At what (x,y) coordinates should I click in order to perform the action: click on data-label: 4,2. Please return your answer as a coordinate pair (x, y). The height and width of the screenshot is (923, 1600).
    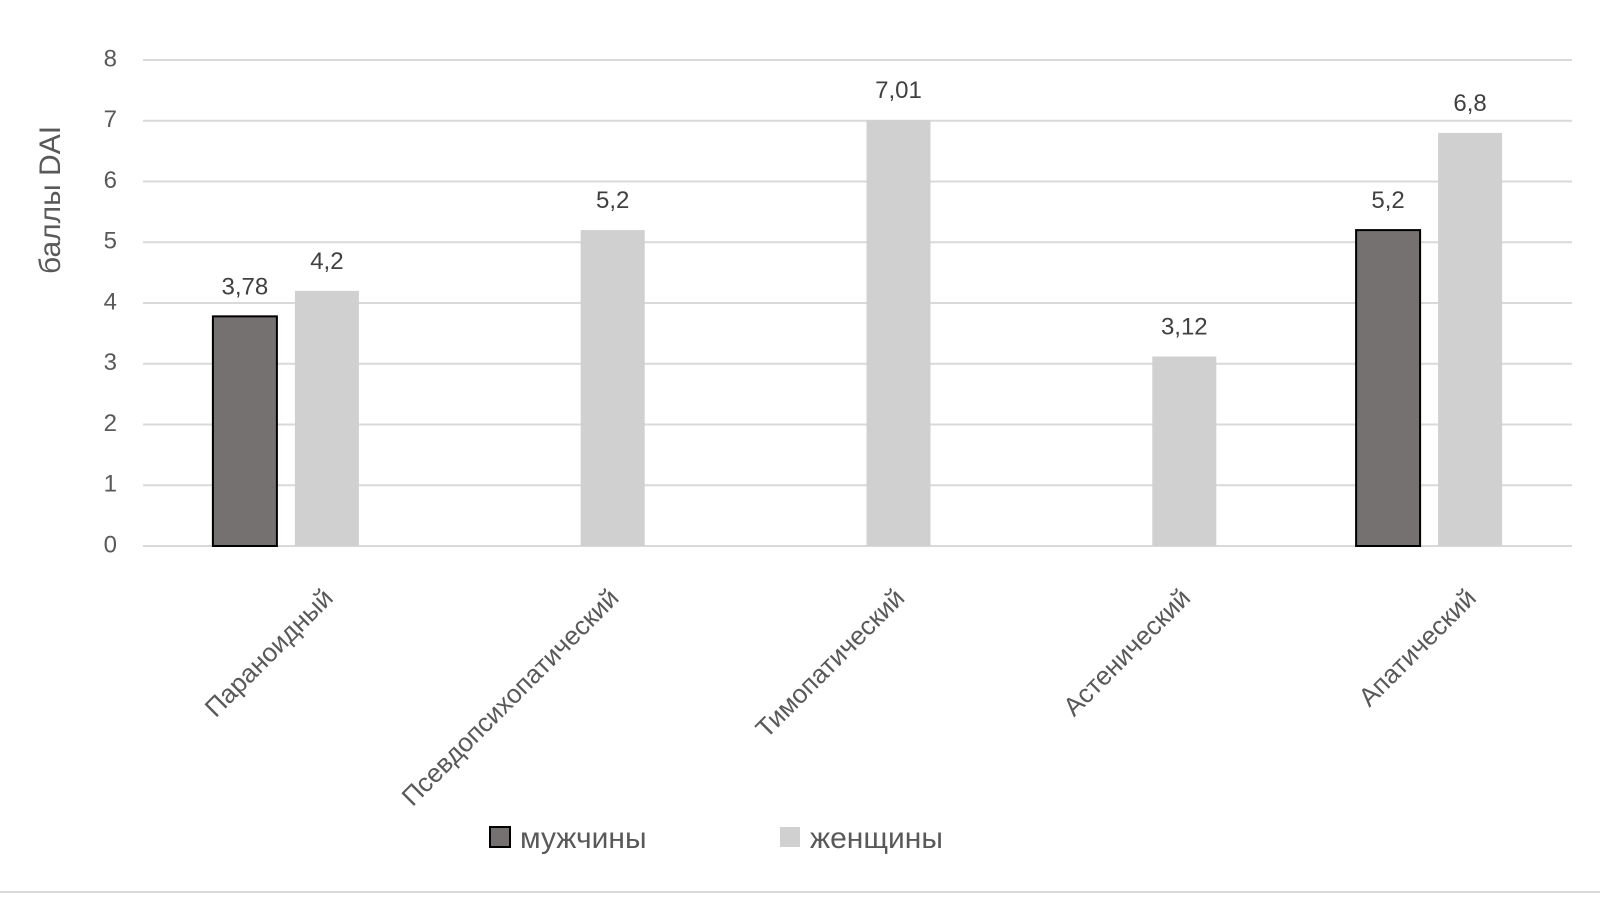
    Looking at the image, I should click on (326, 261).